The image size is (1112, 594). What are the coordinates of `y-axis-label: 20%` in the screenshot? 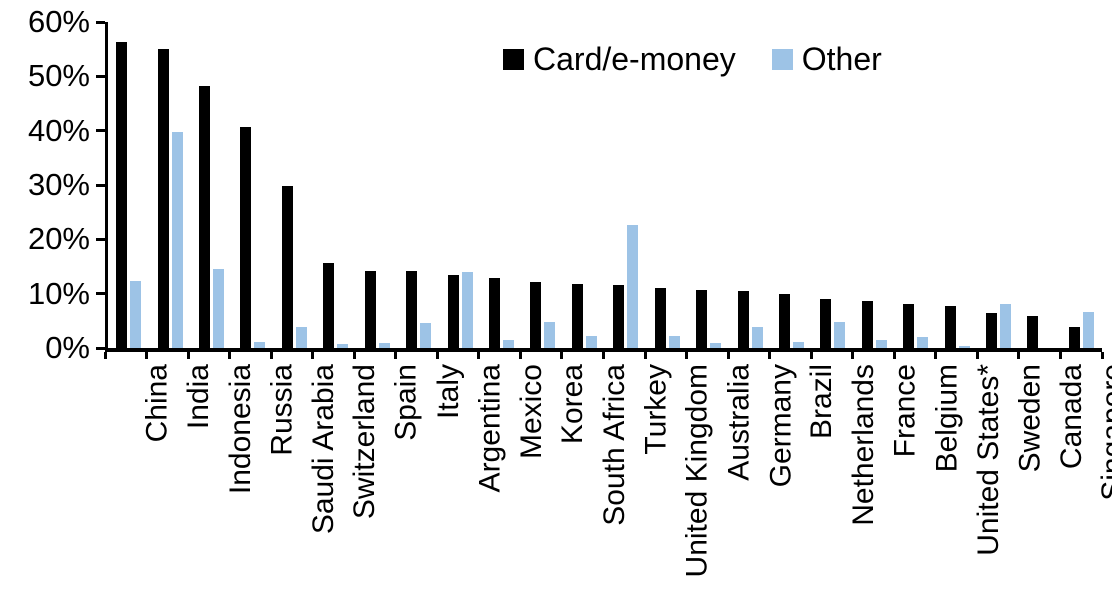 It's located at (58, 239).